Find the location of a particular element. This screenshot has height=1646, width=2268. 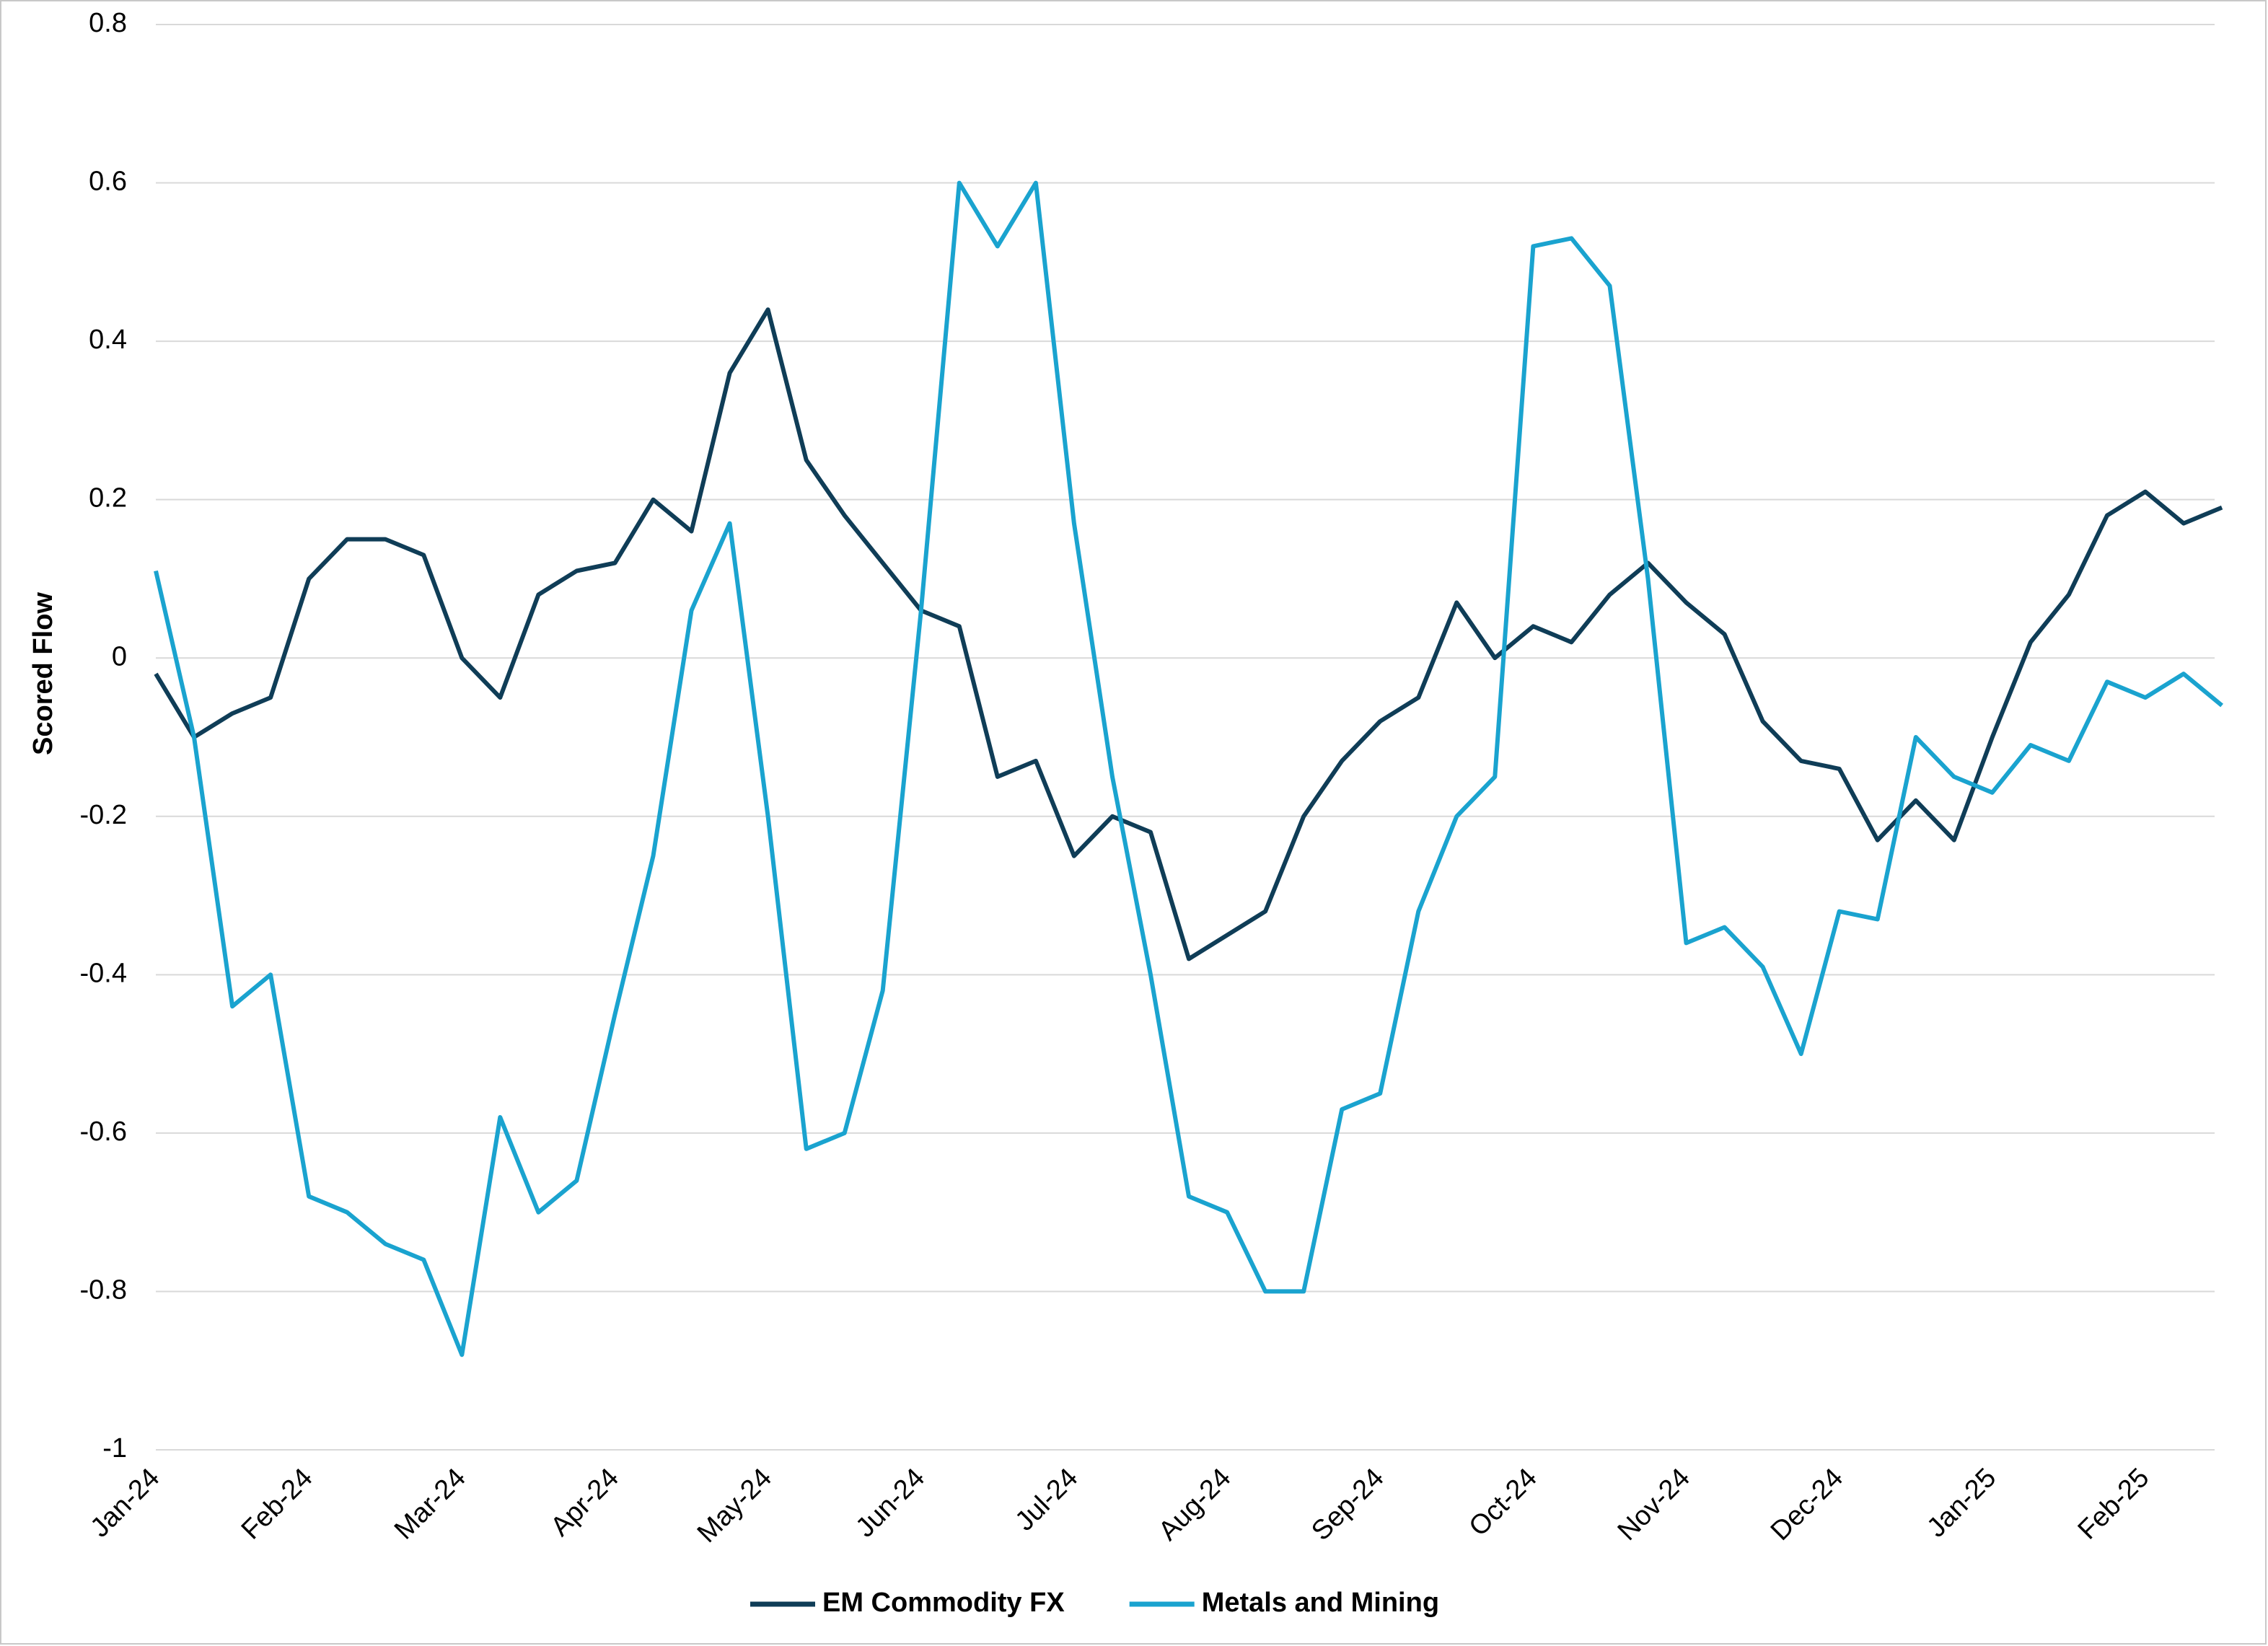

x-tick-label: Feb-25 is located at coordinates (2114, 1504).